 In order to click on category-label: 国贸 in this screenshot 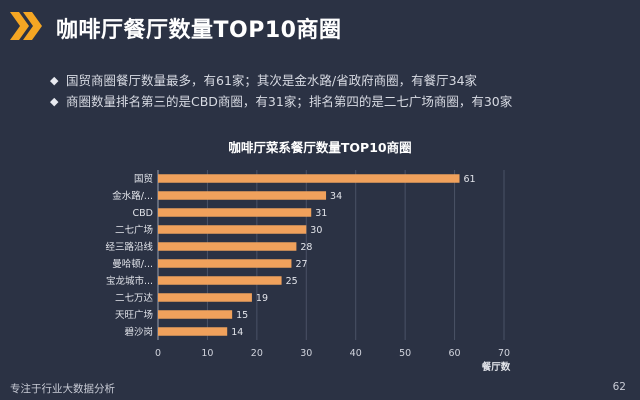, I will do `click(143, 179)`.